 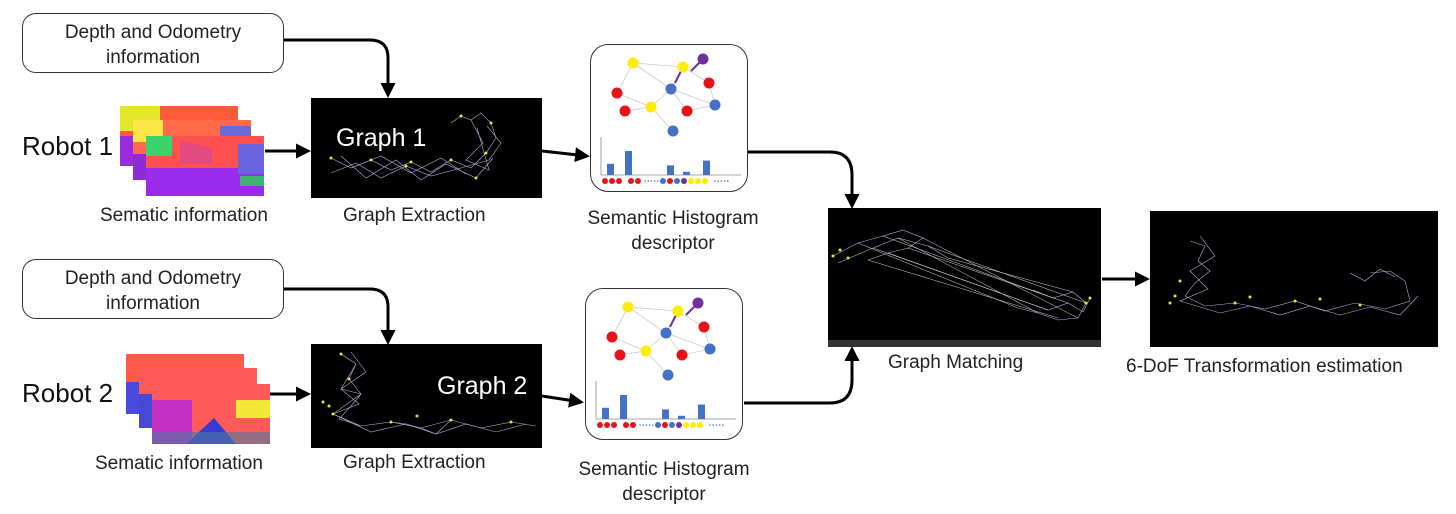 What do you see at coordinates (804, 179) in the screenshot?
I see `arrow-histogram1-to-matching` at bounding box center [804, 179].